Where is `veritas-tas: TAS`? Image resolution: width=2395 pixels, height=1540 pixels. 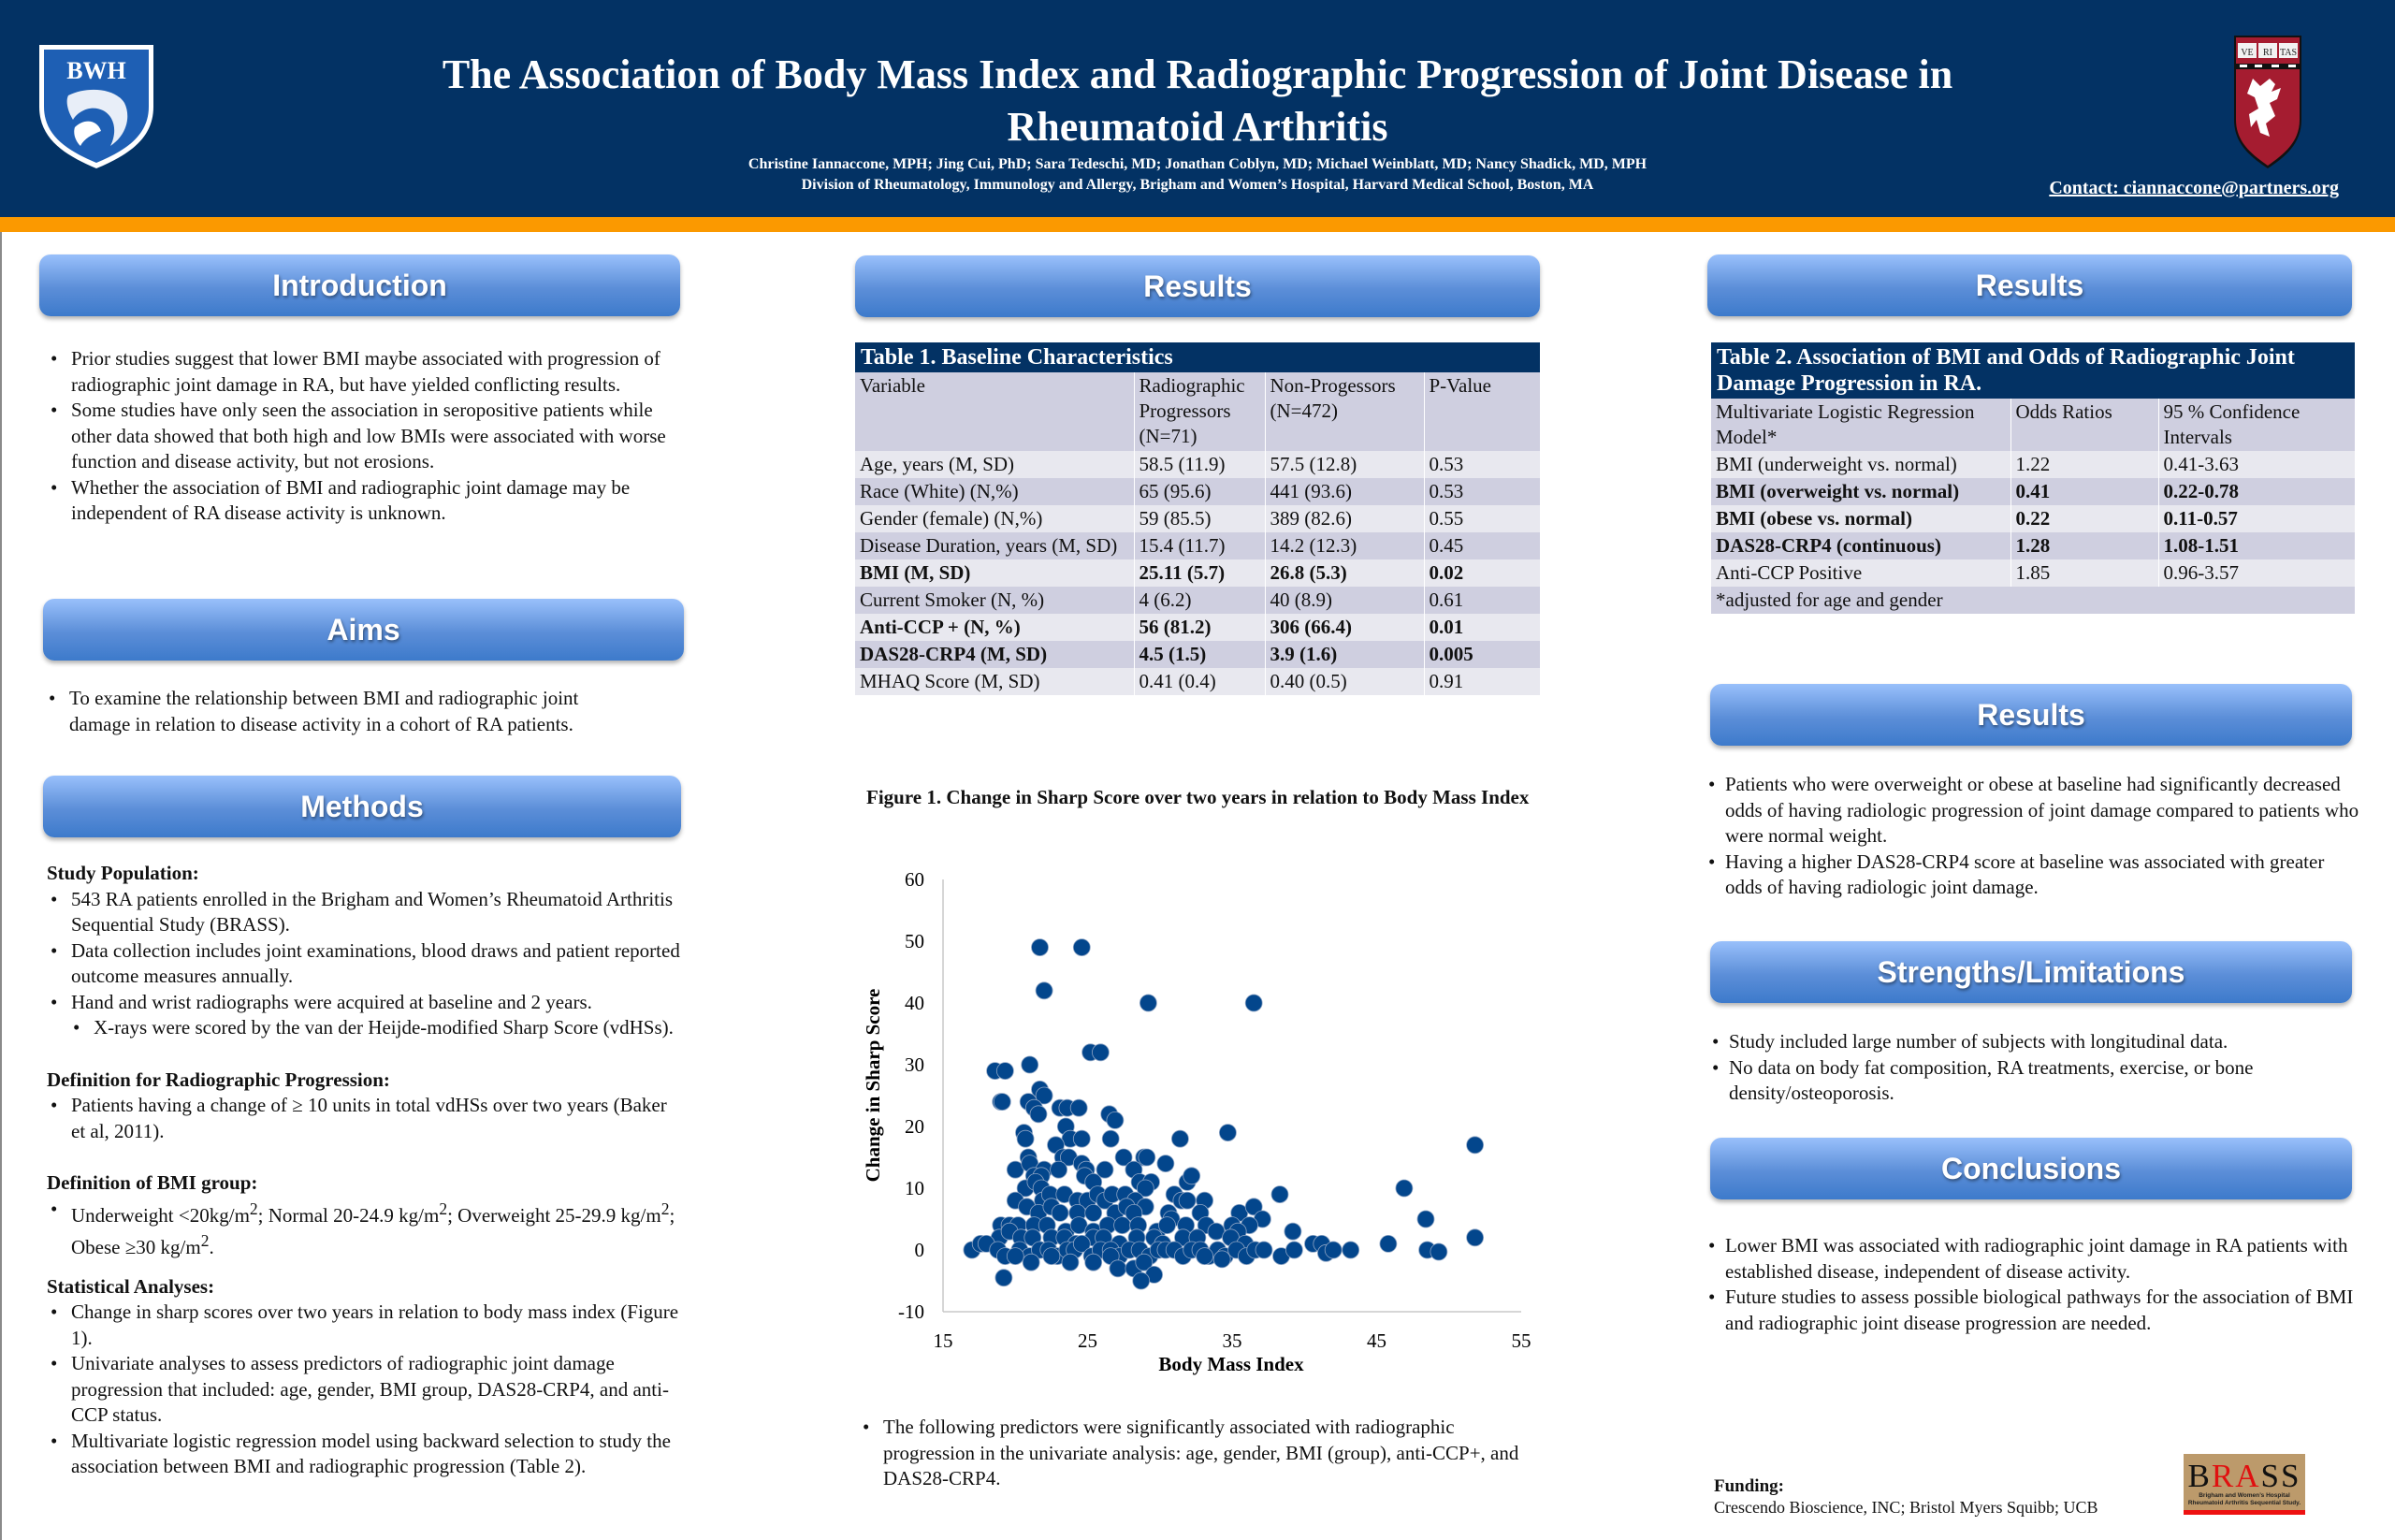 veritas-tas: TAS is located at coordinates (2288, 53).